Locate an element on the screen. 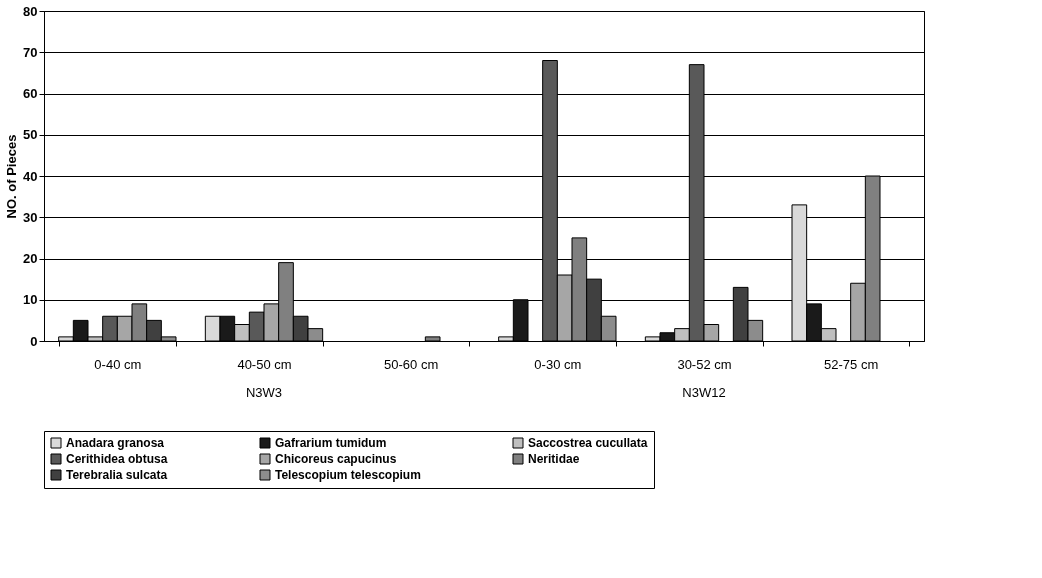 This screenshot has width=1042, height=578. x-tick-label: 40-50 cm is located at coordinates (264, 364).